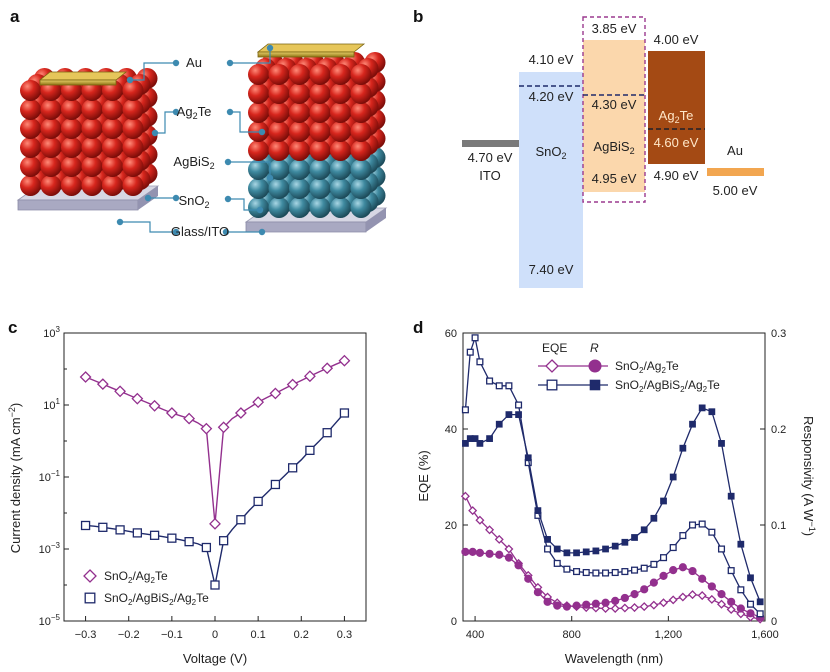 Image resolution: width=830 pixels, height=672 pixels. I want to click on c-y-tick-label: 10³, so click(51, 332).